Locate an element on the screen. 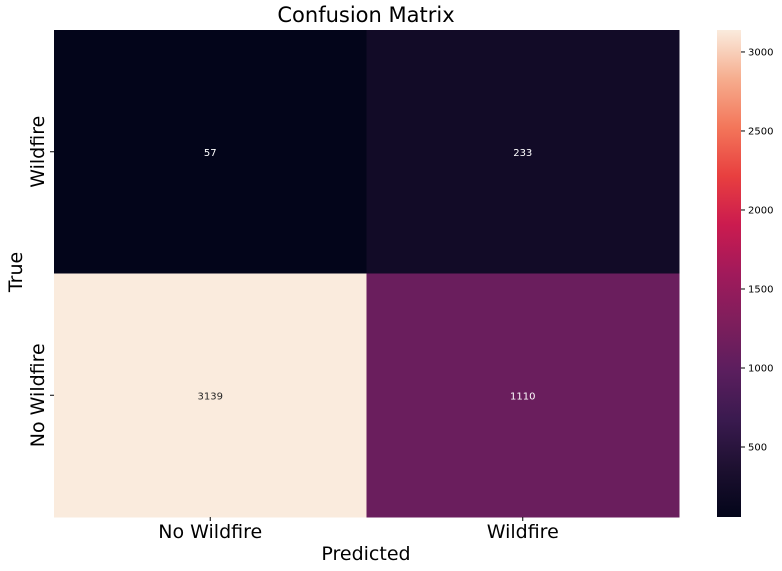 The image size is (782, 571). x-axis-label: Predicted is located at coordinates (365, 554).